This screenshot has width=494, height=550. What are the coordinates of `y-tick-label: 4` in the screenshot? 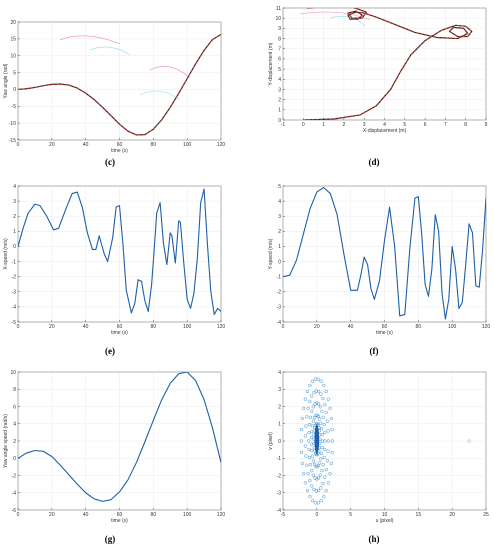 It's located at (279, 202).